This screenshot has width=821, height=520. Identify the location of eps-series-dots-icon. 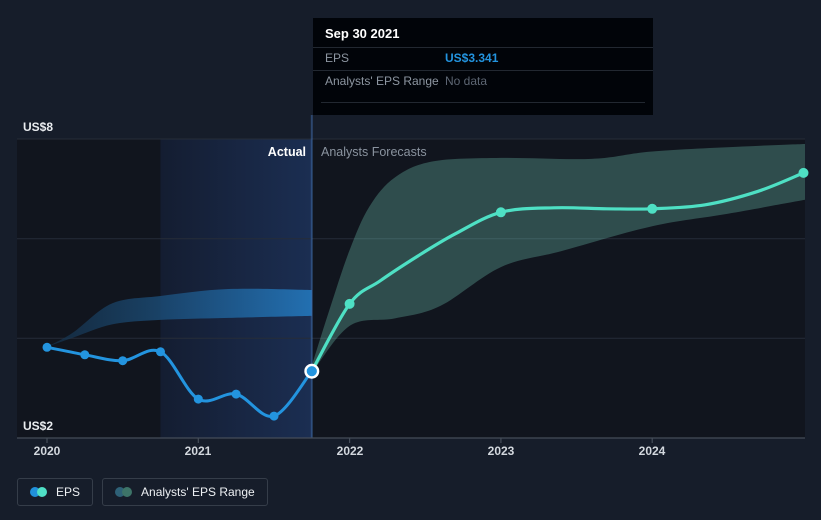
(38, 492).